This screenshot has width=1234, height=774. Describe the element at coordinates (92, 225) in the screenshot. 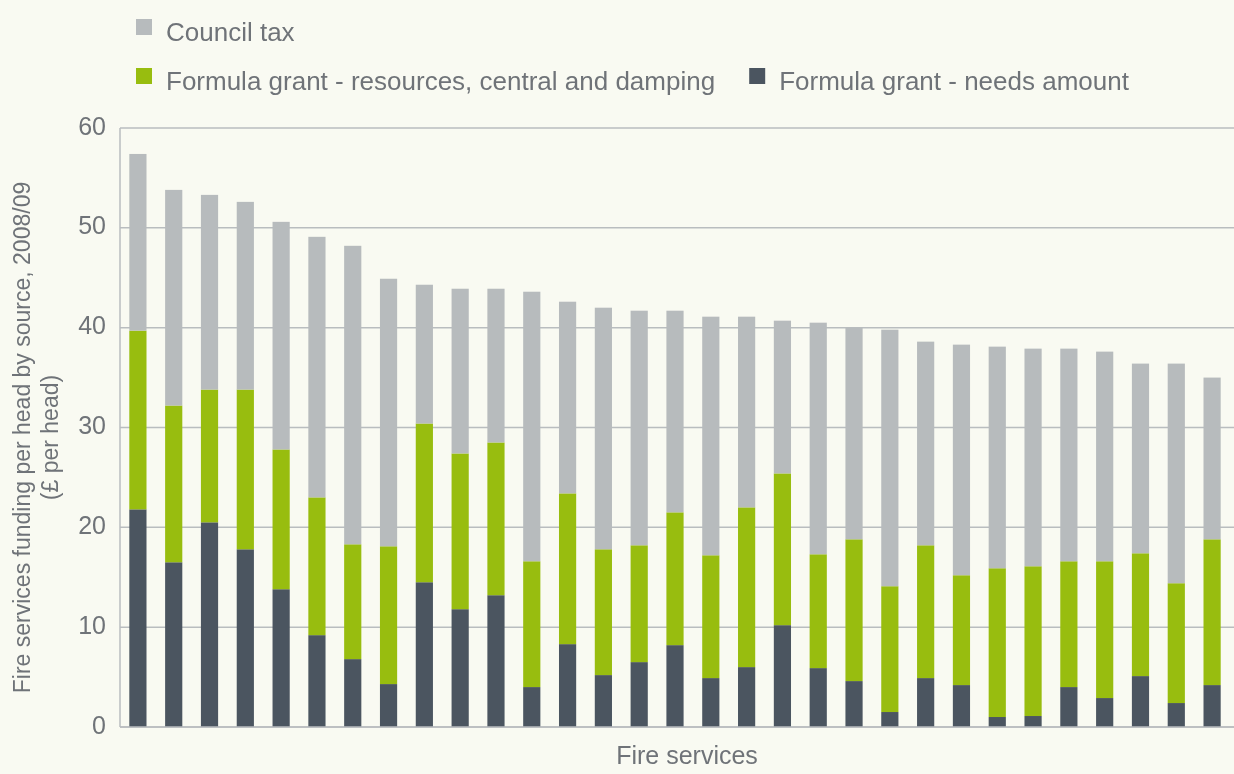

I see `y-tick-label: 50` at that location.